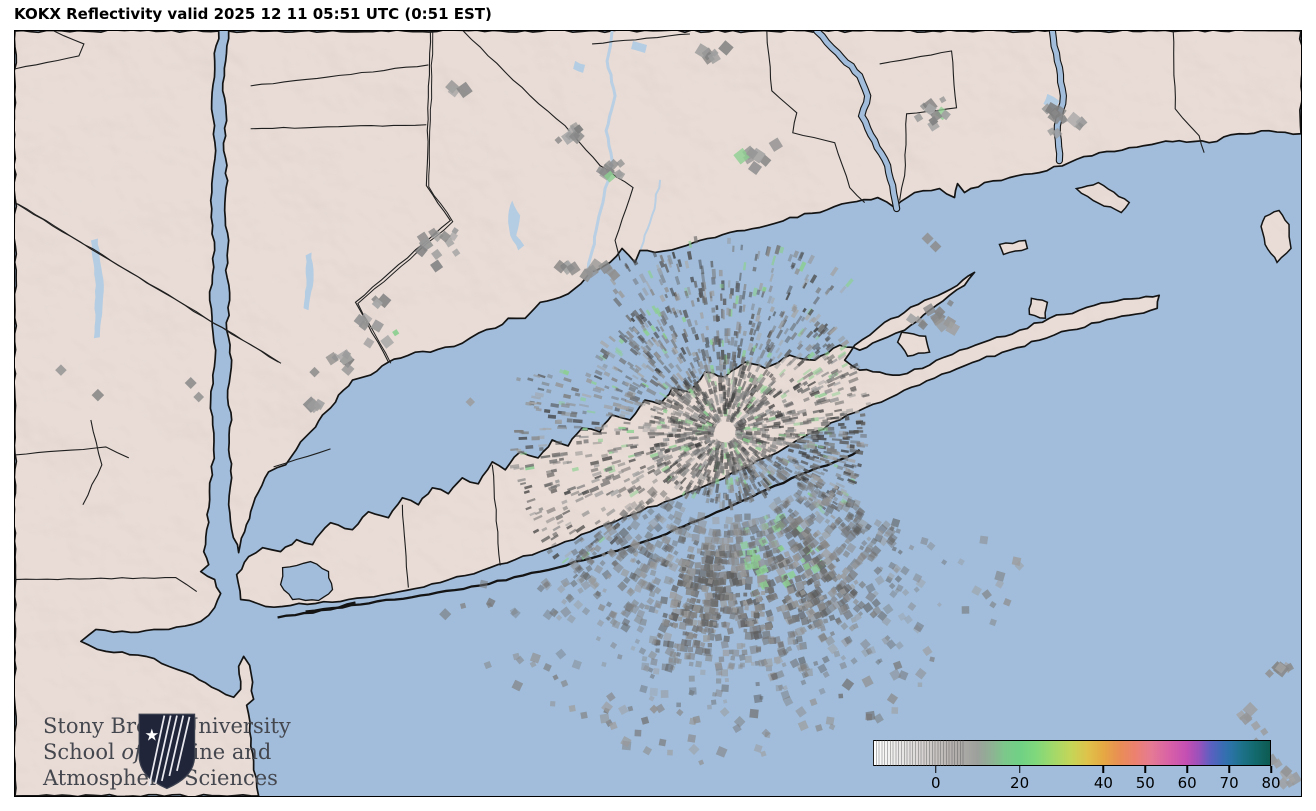 This screenshot has height=811, width=1316. What do you see at coordinates (308, 281) in the screenshot?
I see `kensico` at bounding box center [308, 281].